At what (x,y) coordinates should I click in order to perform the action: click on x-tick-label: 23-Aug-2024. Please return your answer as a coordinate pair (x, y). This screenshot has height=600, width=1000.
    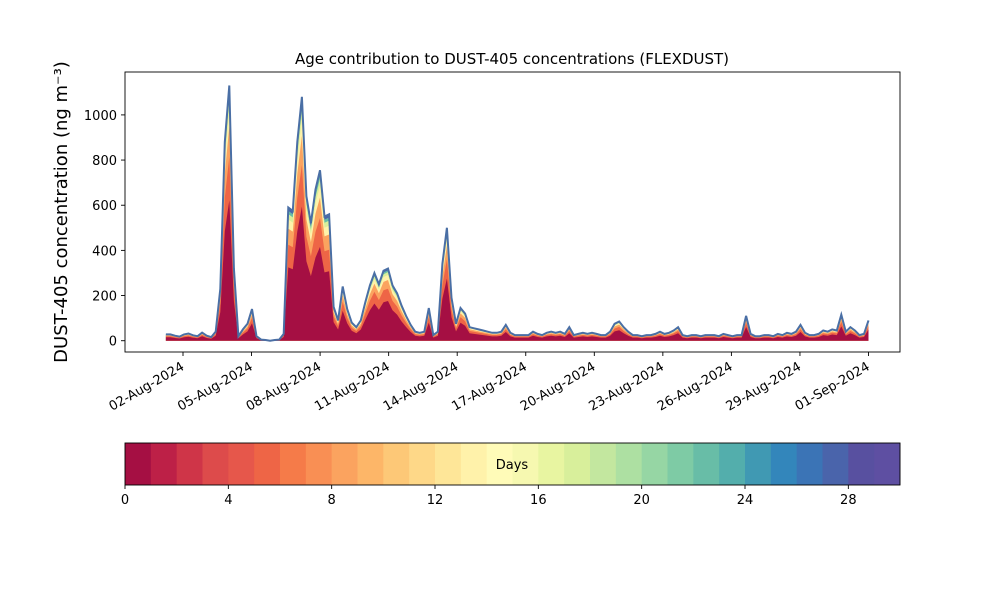
    Looking at the image, I should click on (627, 386).